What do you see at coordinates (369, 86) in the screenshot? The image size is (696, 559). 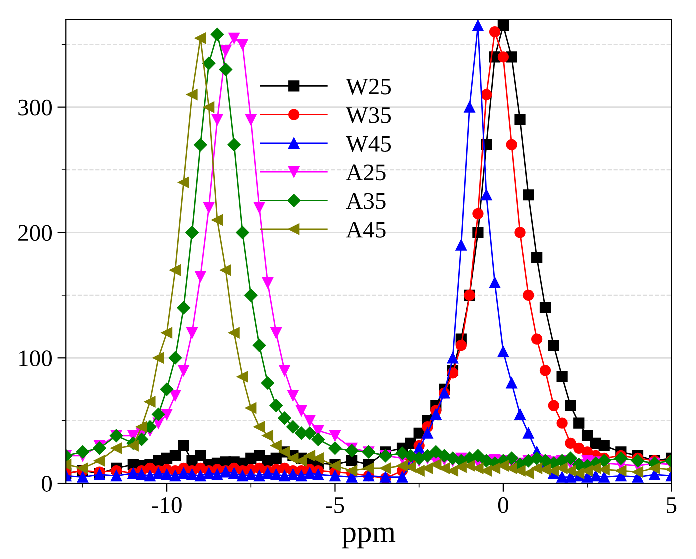 I see `legend-label: W25` at bounding box center [369, 86].